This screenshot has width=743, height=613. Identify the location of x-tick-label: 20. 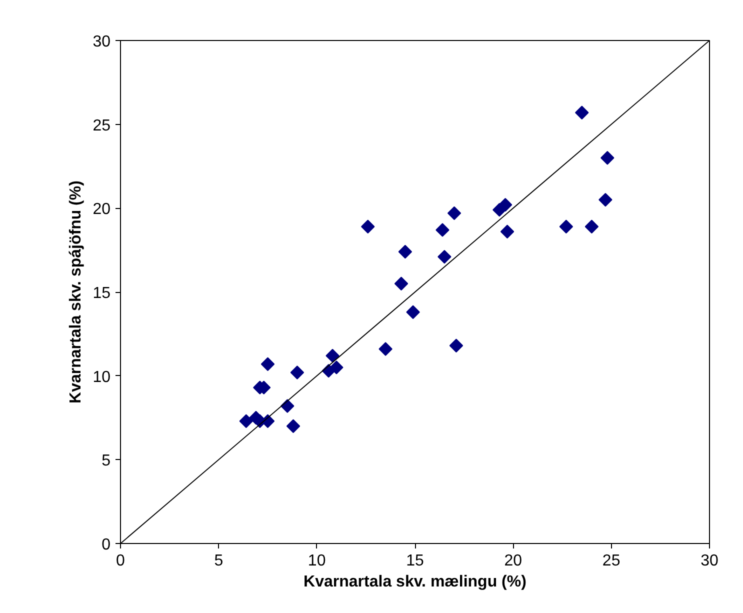
(513, 561).